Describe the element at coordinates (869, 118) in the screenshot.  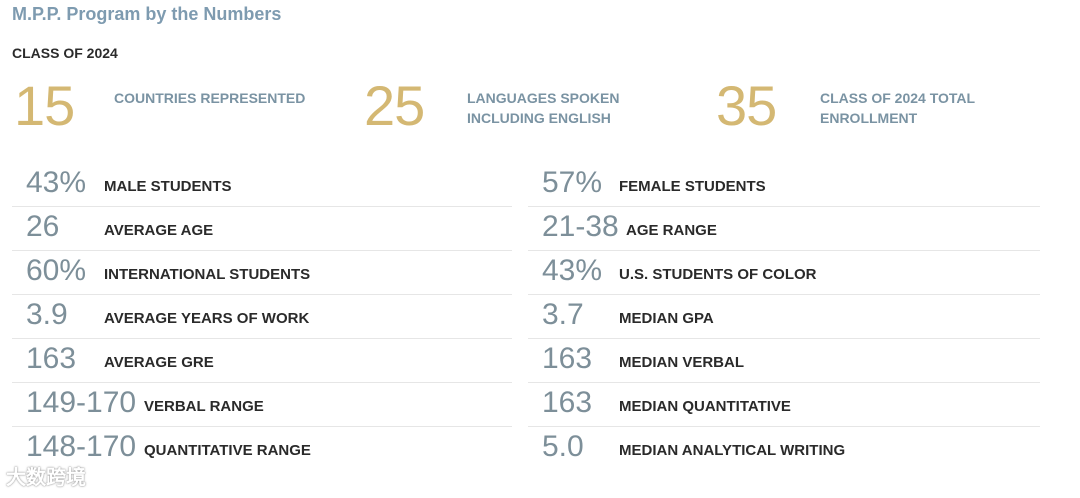
I see `highlight-label-line: ENROLLMENT` at that location.